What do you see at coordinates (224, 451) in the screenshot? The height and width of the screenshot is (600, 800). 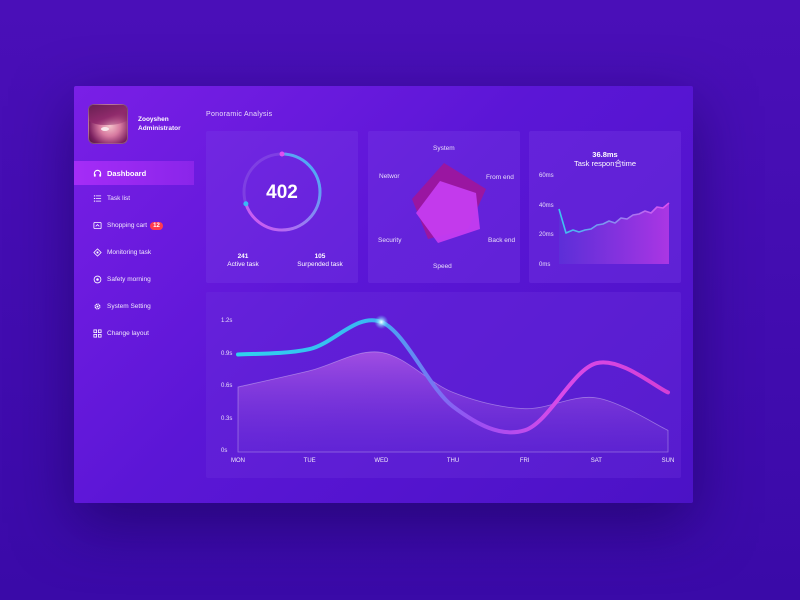 I see `chart-y-tick: 0s` at bounding box center [224, 451].